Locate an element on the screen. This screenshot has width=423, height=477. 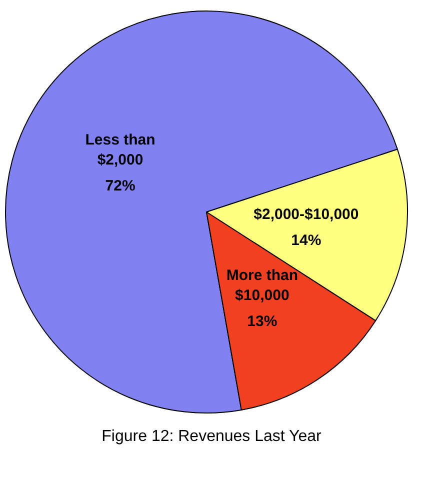
slice-label: Less than $2,000 is located at coordinates (120, 150).